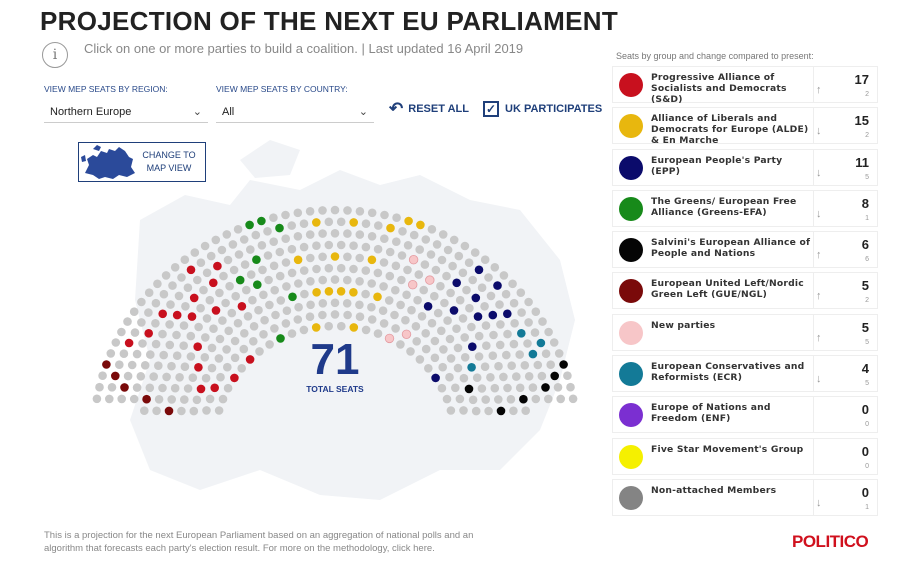 The image size is (910, 563). I want to click on map-button-line2: MAP VIEW, so click(169, 168).